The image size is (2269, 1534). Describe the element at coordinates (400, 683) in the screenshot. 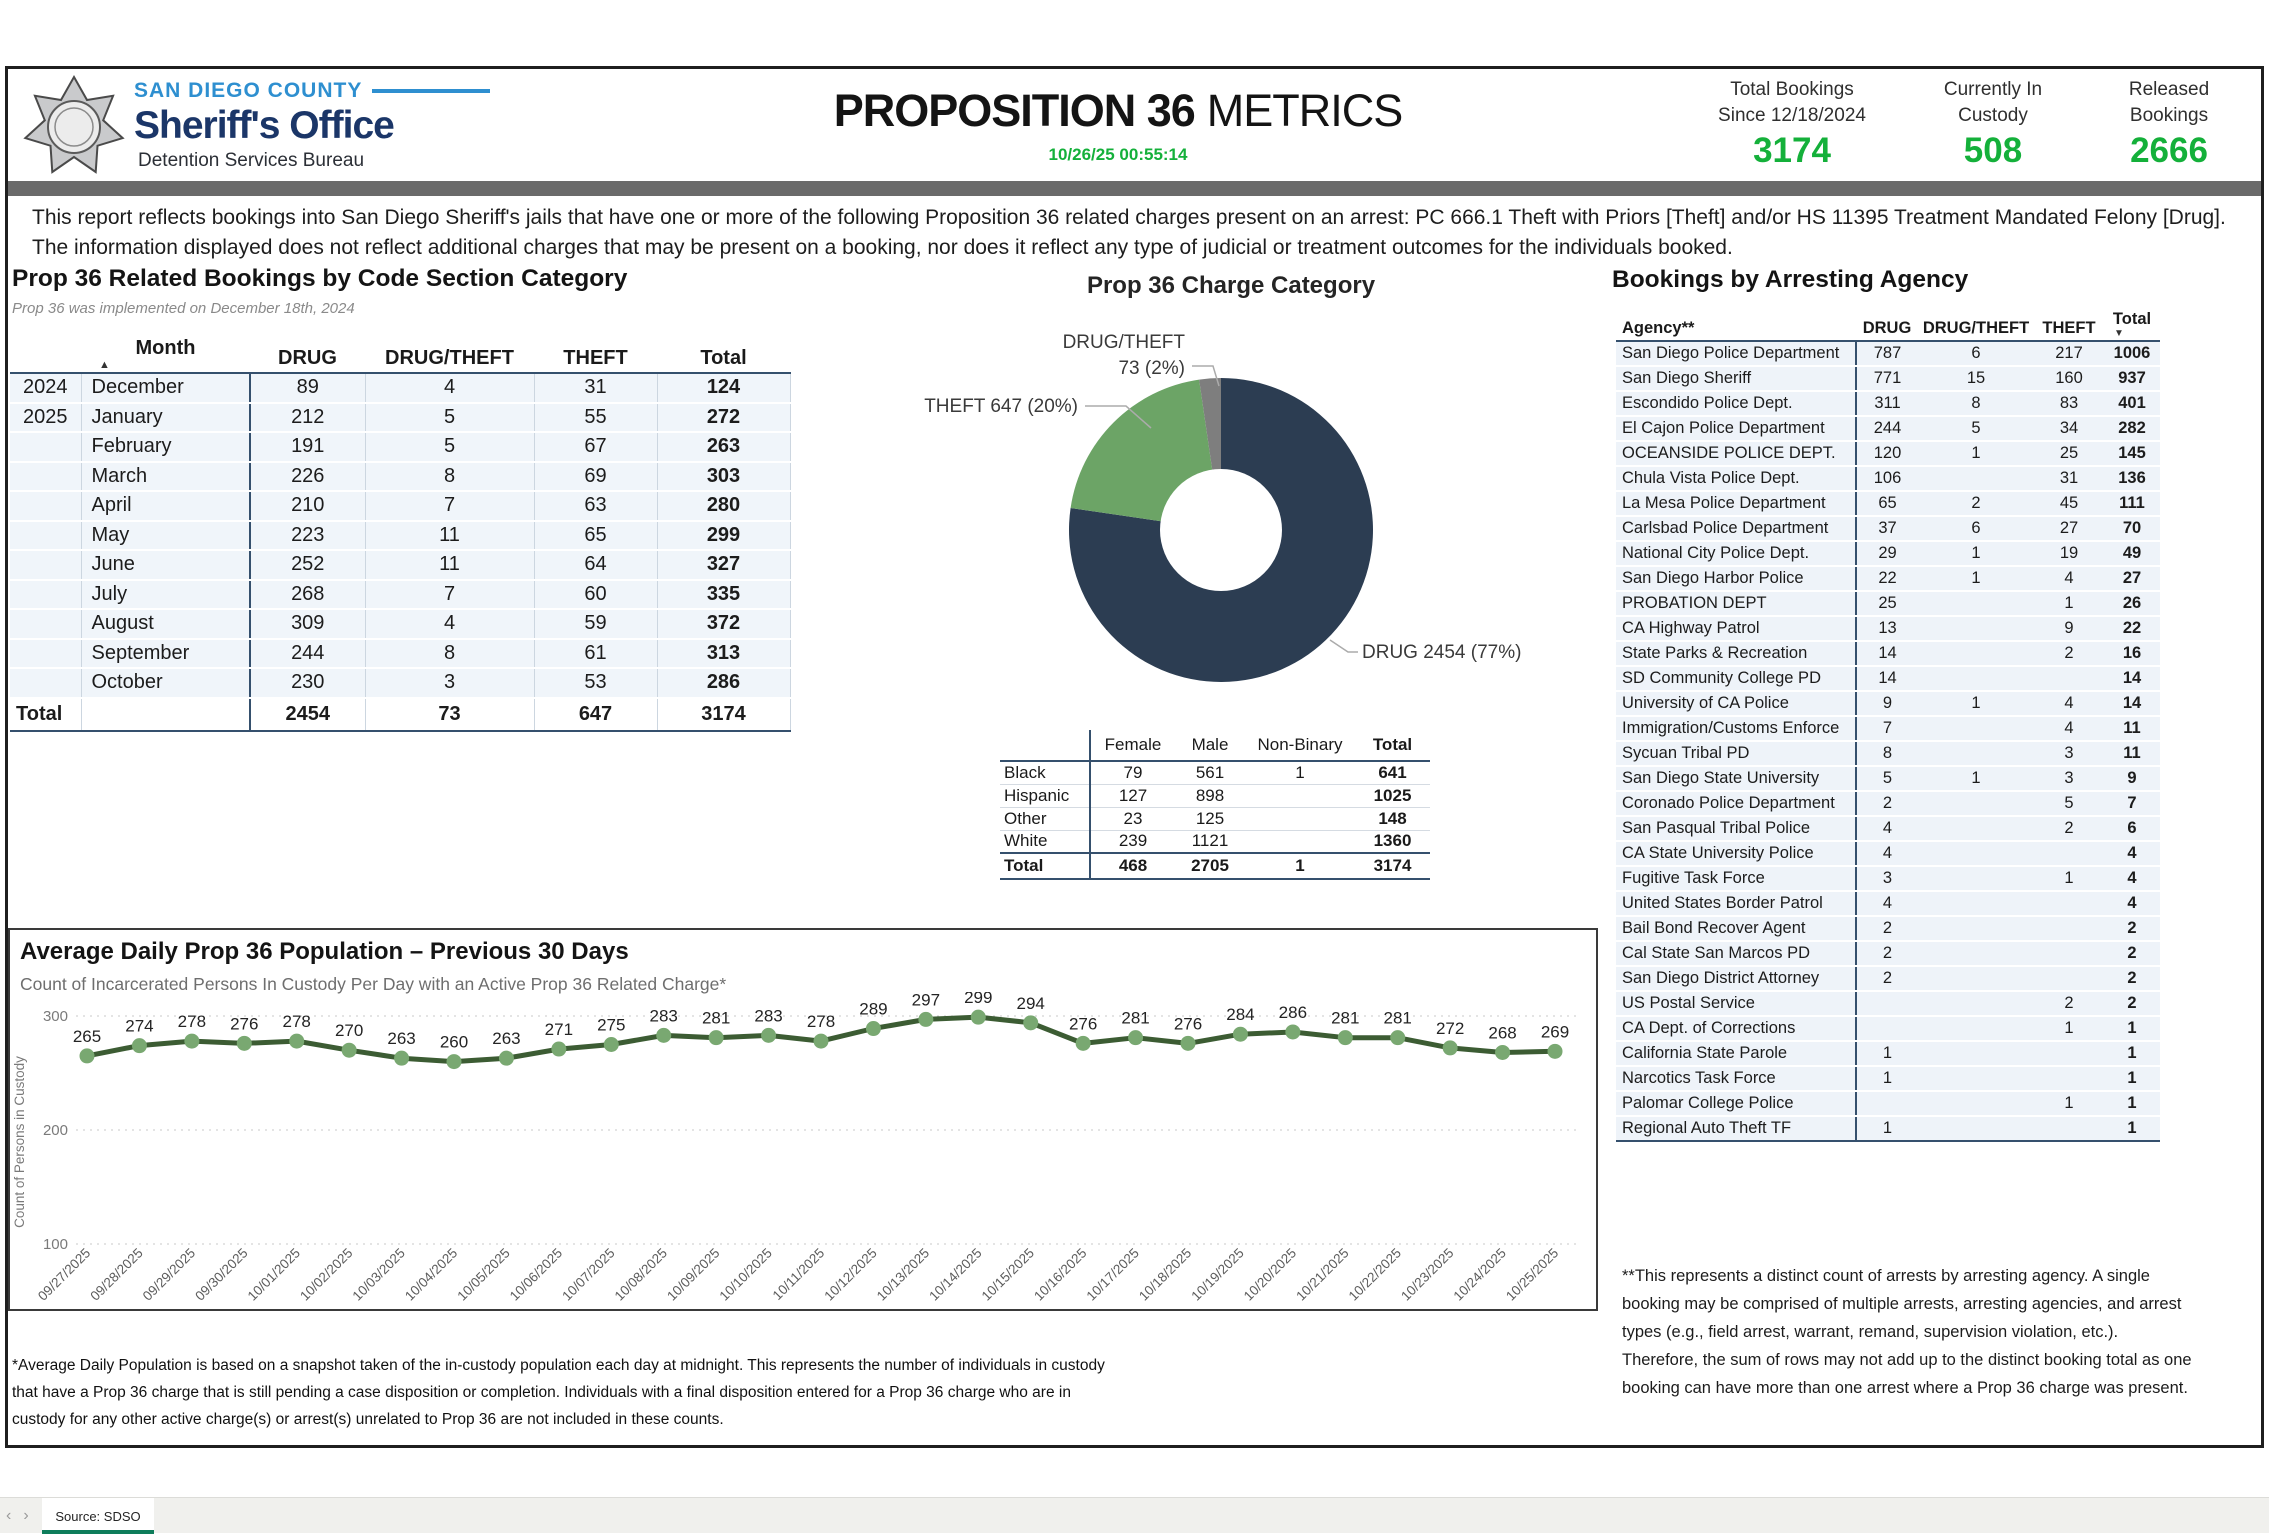

I see `table-row: October 230 3 53 286` at that location.